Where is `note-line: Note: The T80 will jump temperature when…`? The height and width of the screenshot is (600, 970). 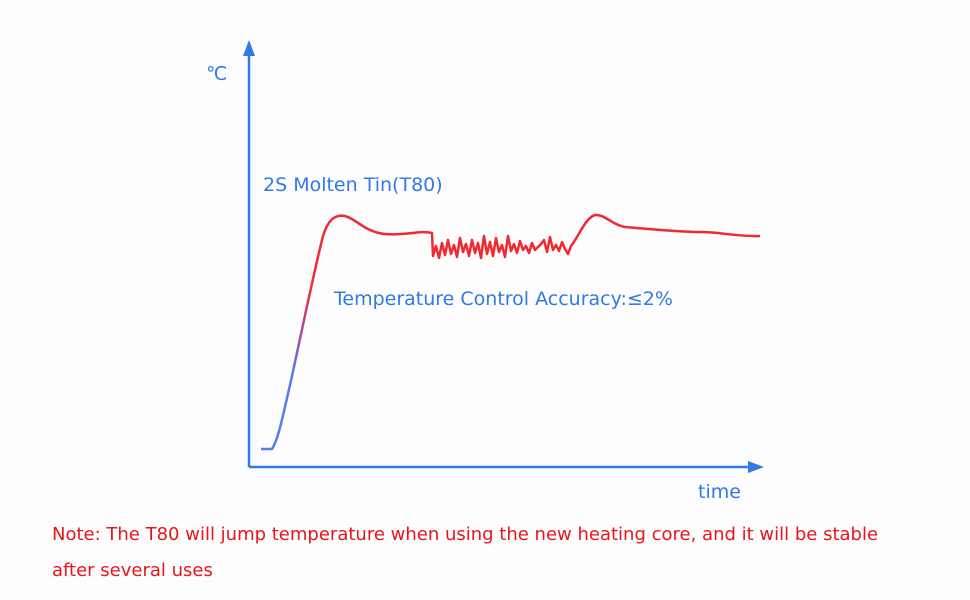
note-line: Note: The T80 will jump temperature when… is located at coordinates (465, 534).